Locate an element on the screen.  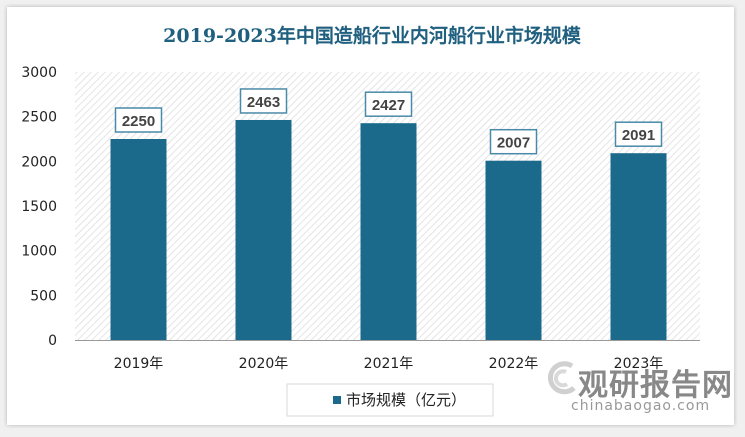
y-tick-label: 1000 is located at coordinates (39, 252).